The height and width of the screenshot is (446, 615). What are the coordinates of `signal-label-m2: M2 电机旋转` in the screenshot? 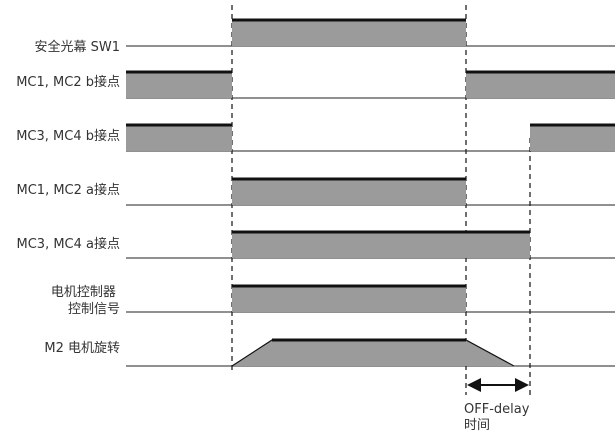 It's located at (82, 348).